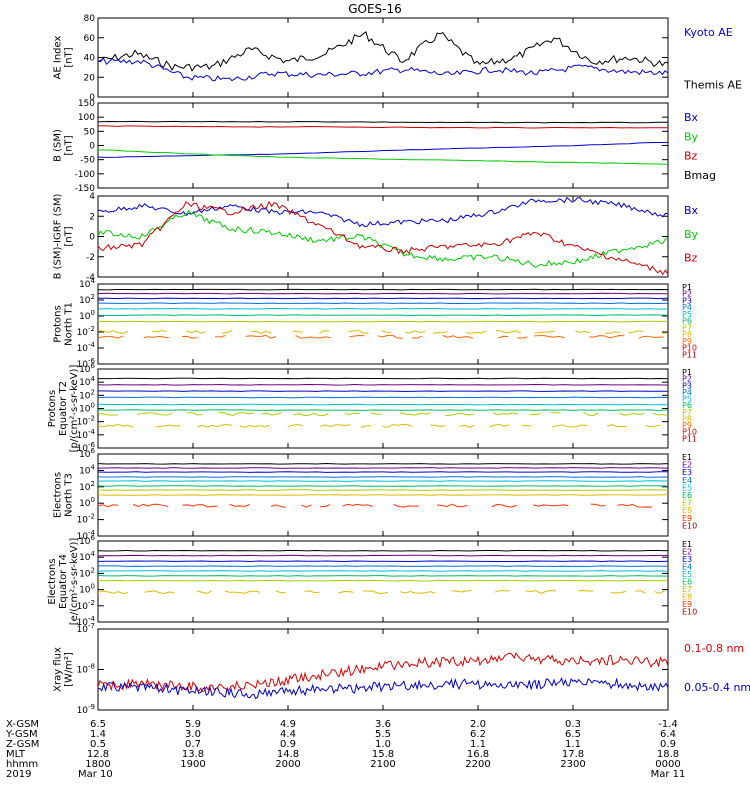  What do you see at coordinates (192, 764) in the screenshot?
I see `footer-value: 1900` at bounding box center [192, 764].